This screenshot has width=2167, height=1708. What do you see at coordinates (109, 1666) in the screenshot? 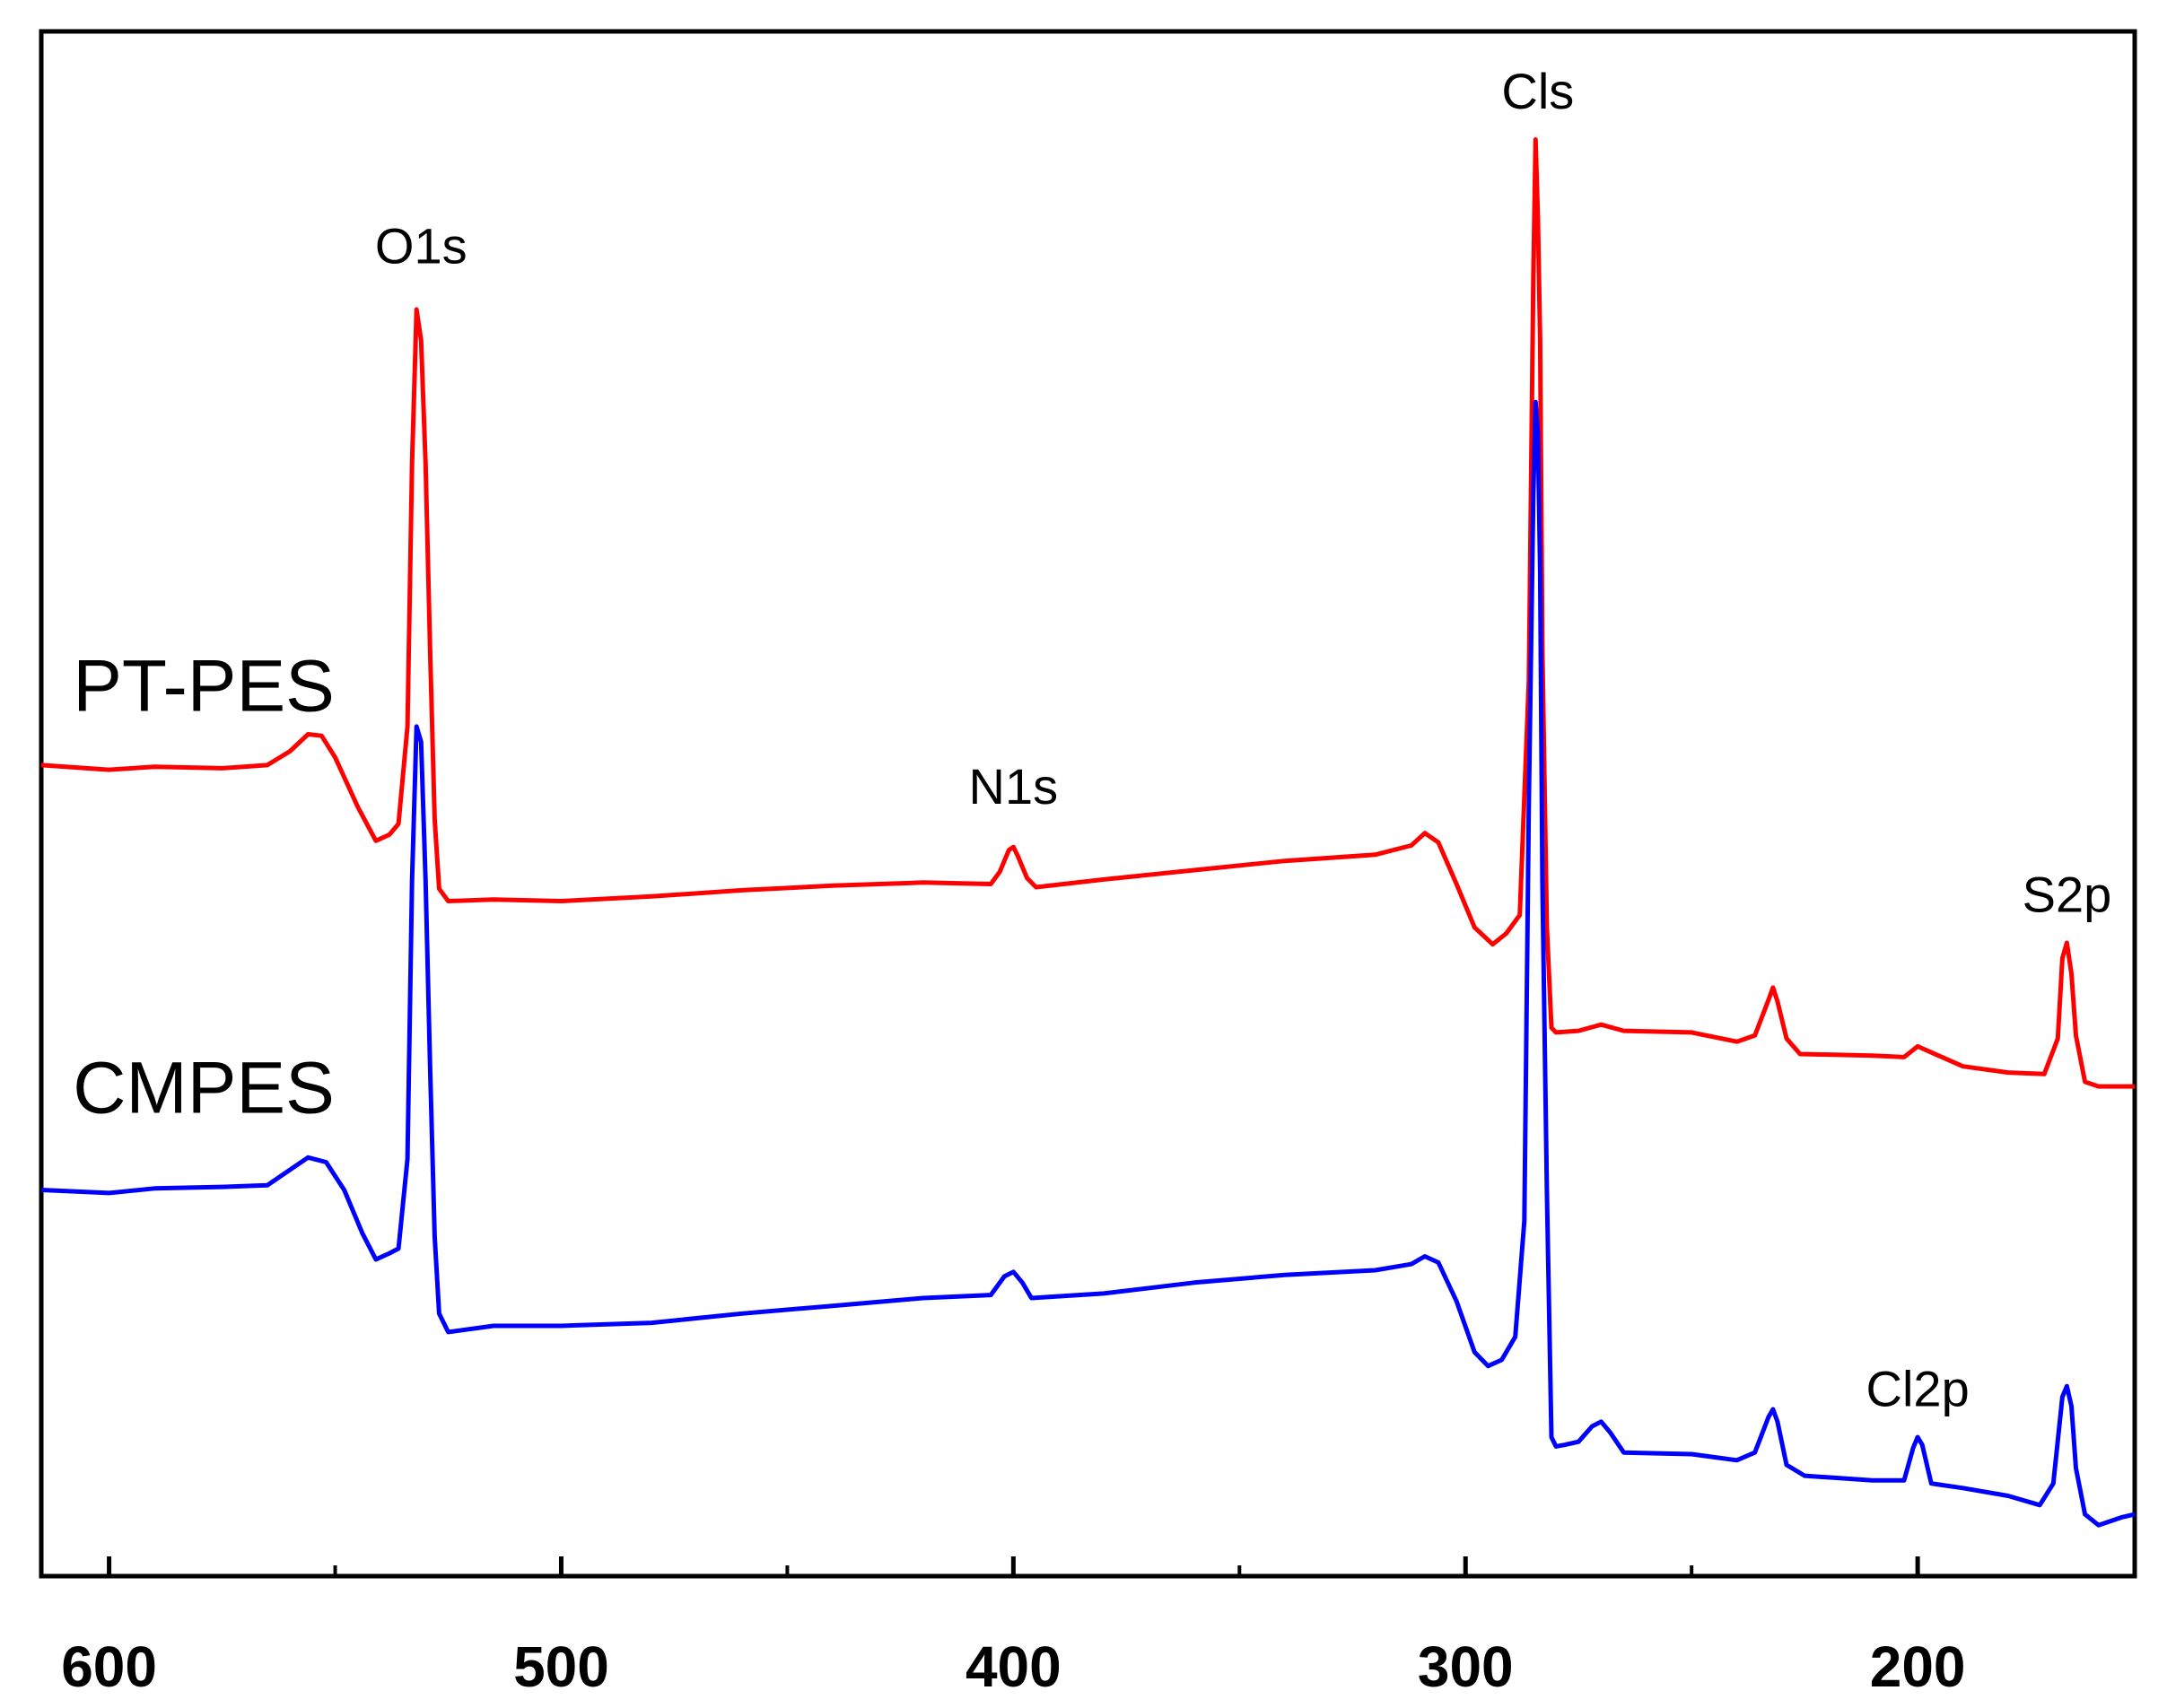
I see `x-tick-label: 600` at bounding box center [109, 1666].